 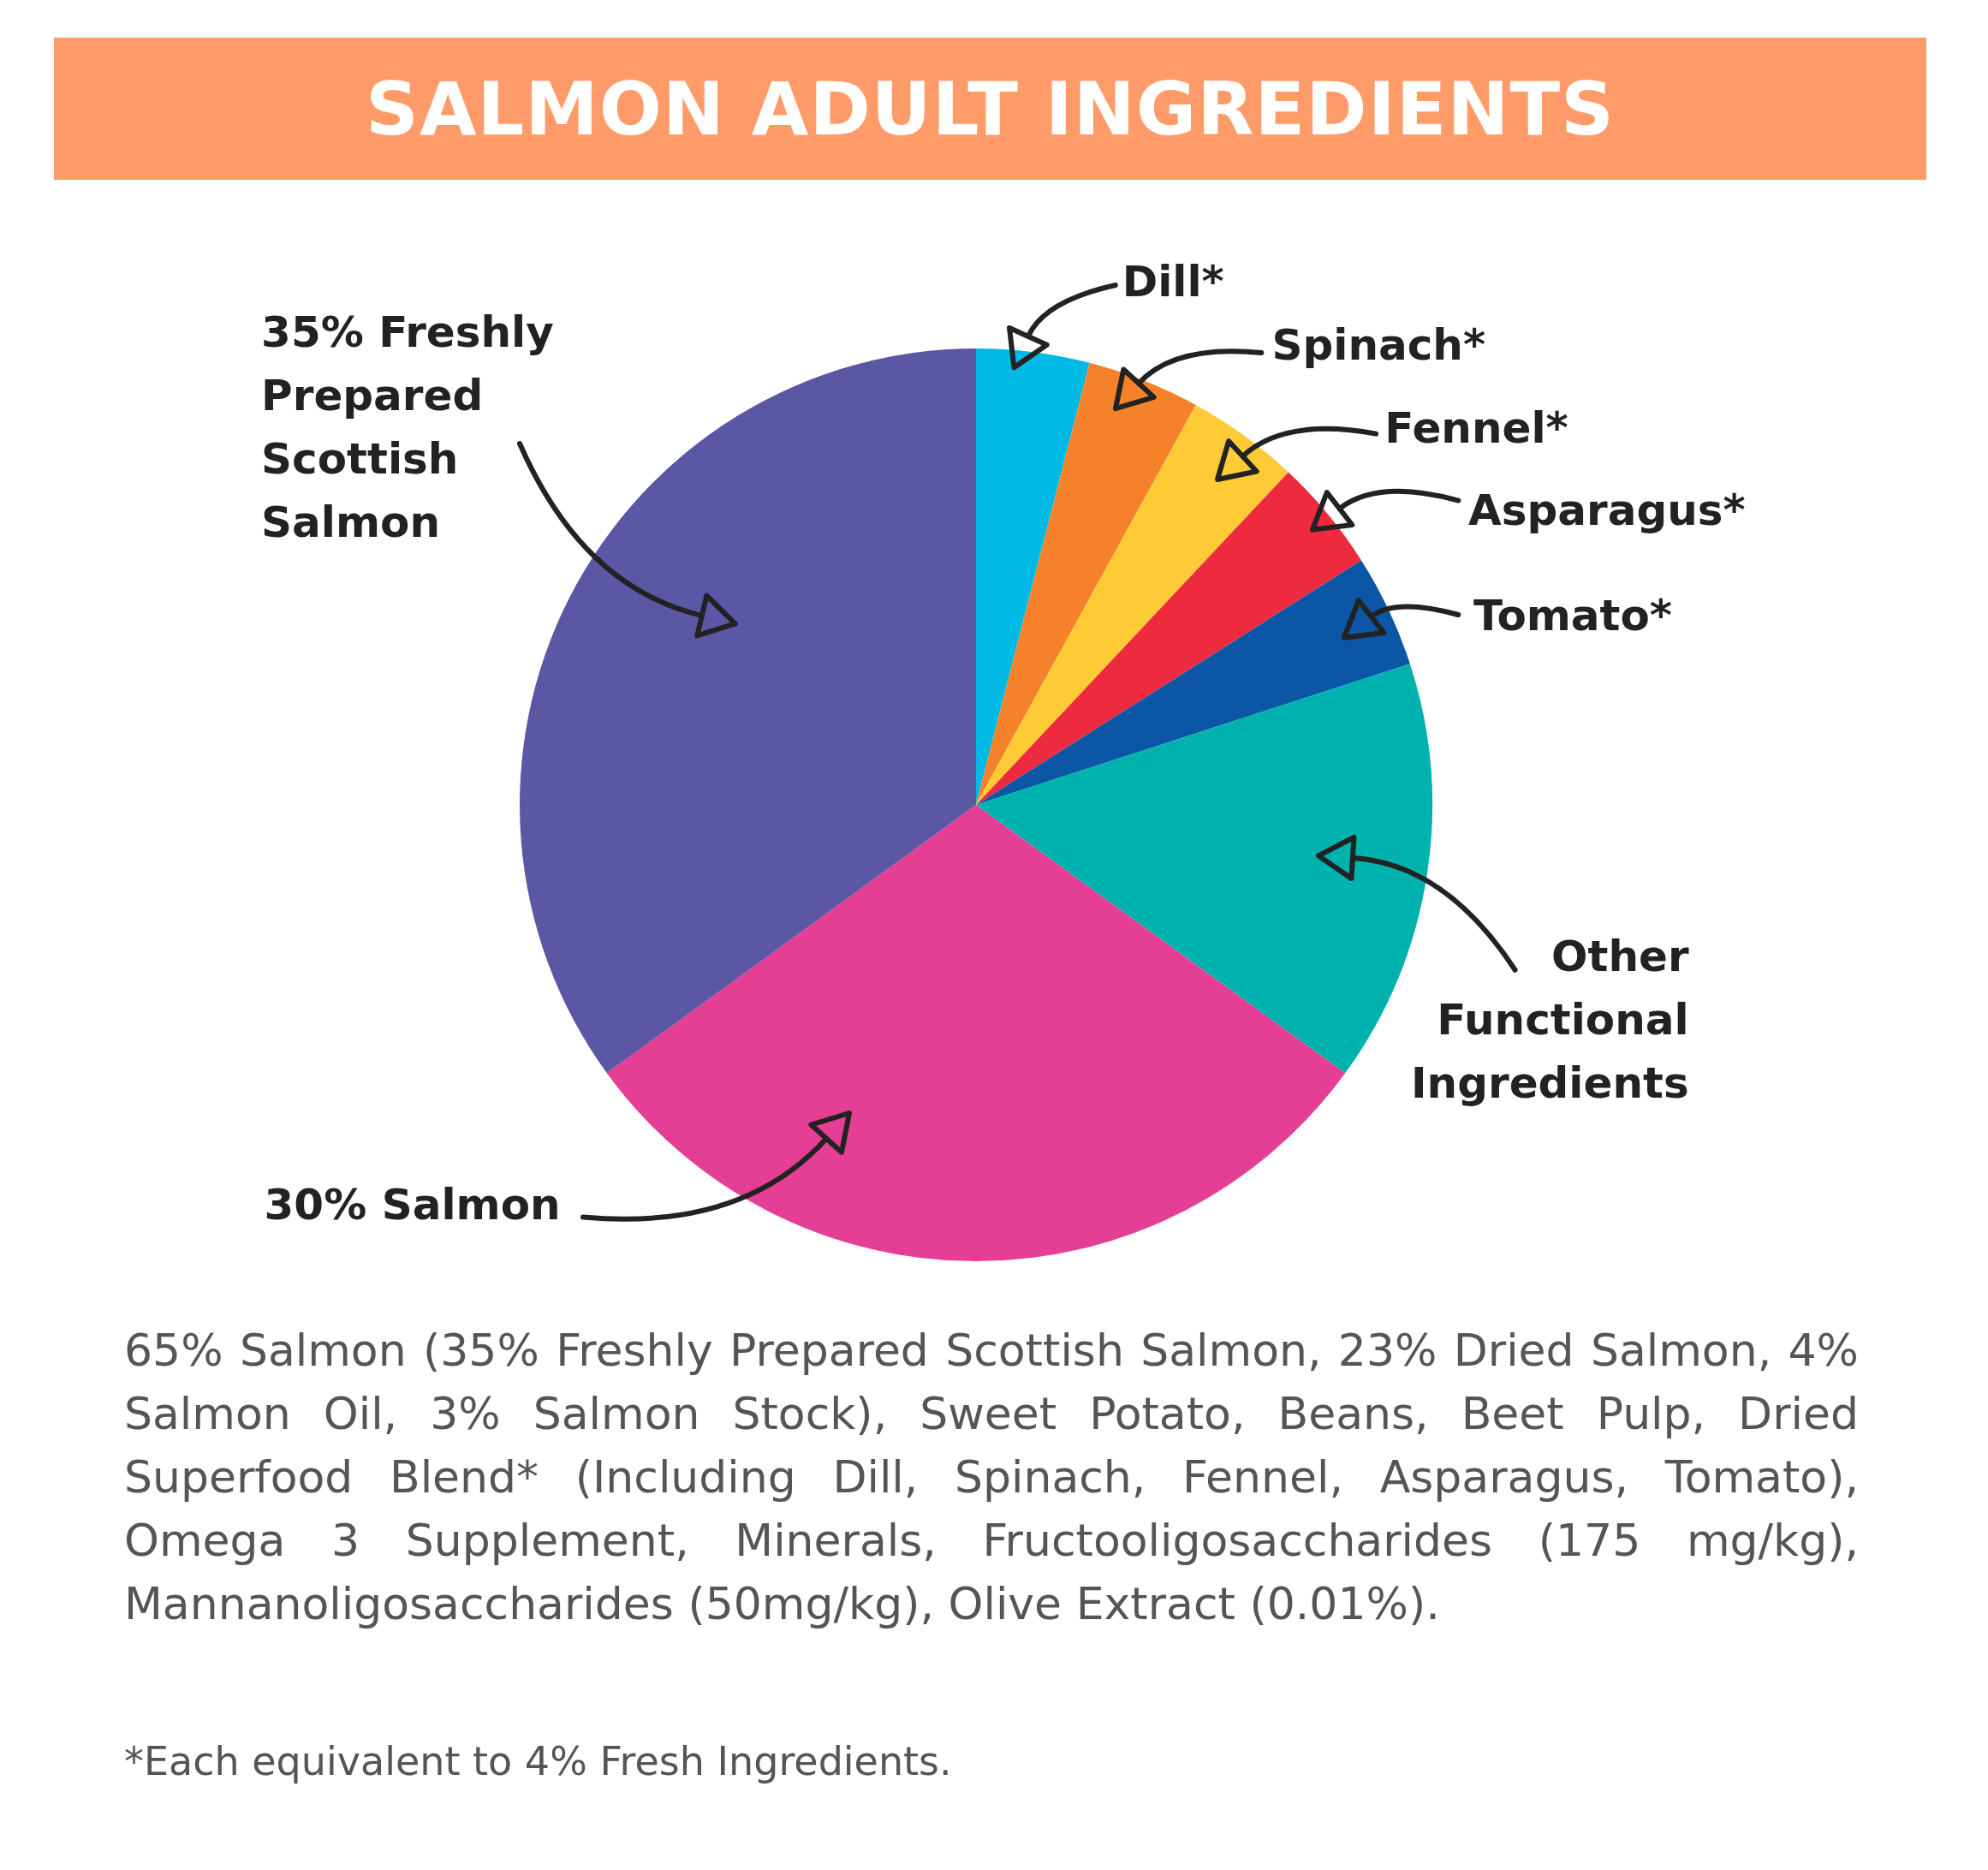 I want to click on slice-label: Dill*, so click(x=1173, y=282).